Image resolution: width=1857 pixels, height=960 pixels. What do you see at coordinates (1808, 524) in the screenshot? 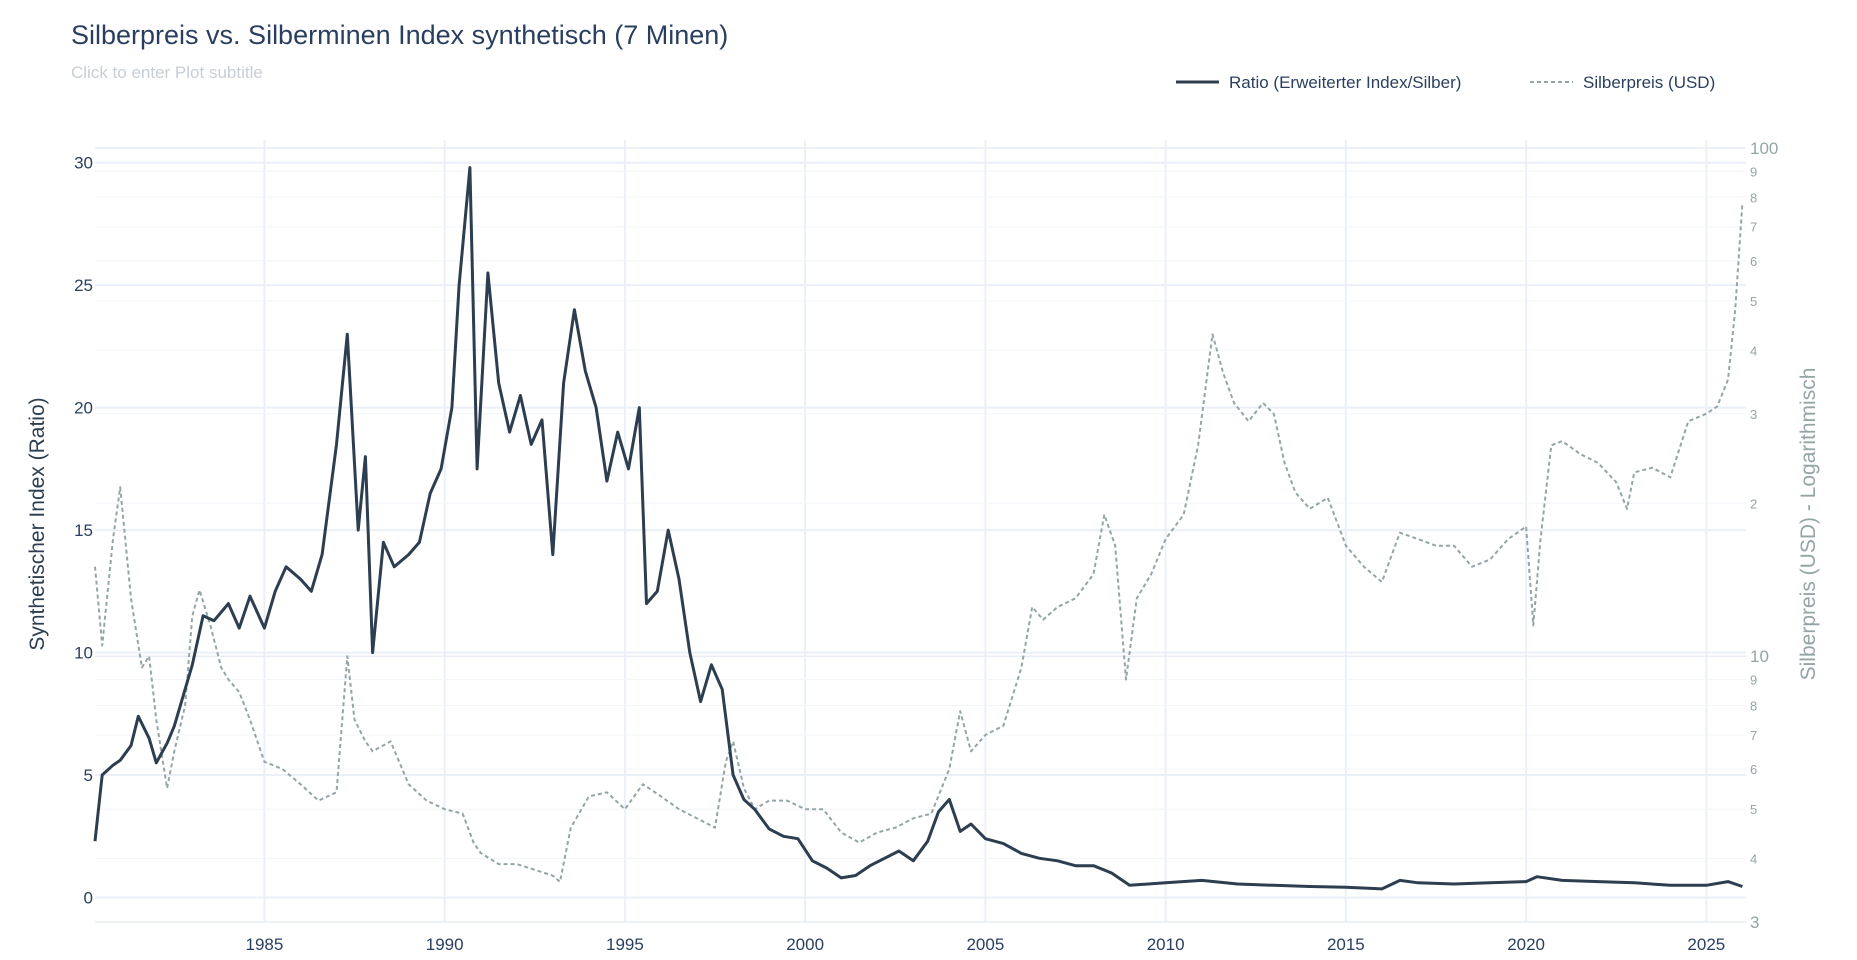
I see `y-axis-title-right: Silberpreis (USD) - Logarithmisch` at bounding box center [1808, 524].